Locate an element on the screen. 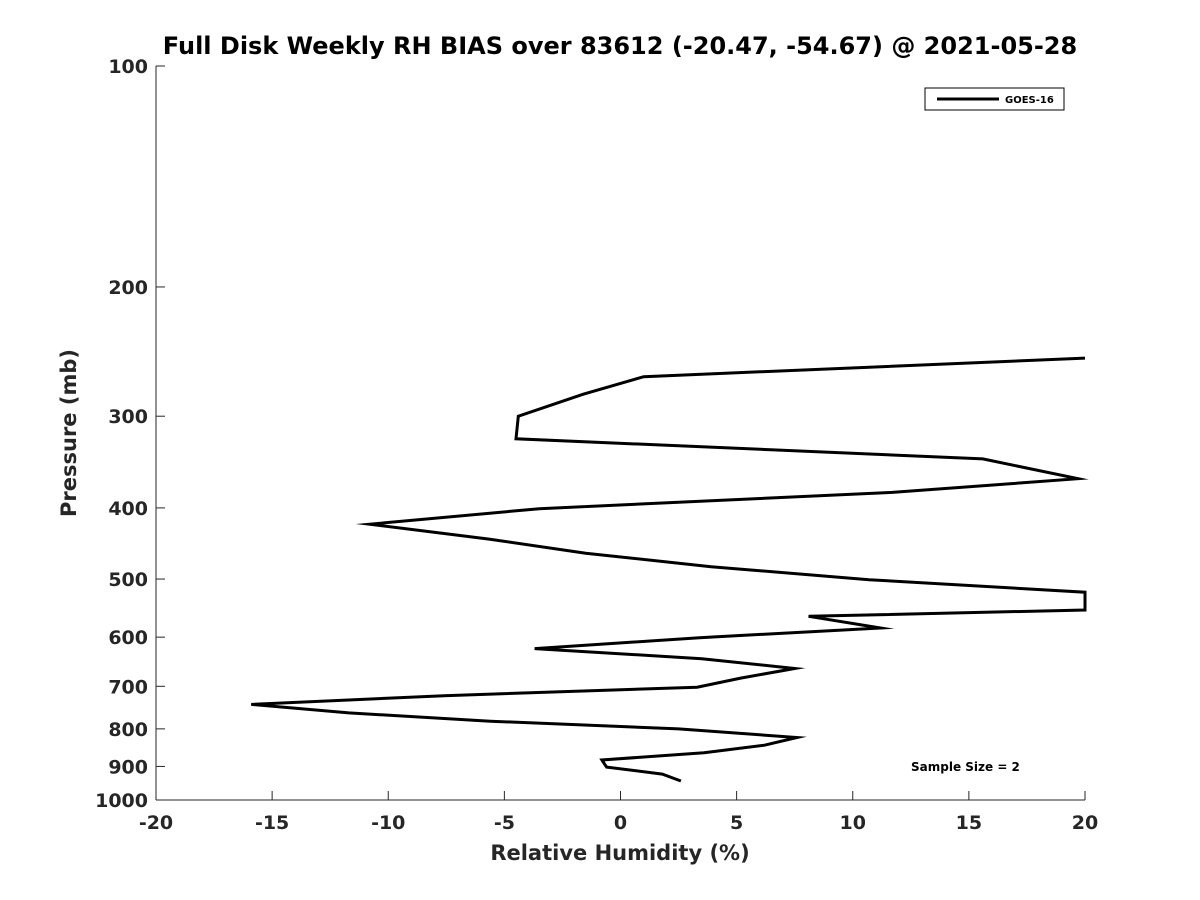  y-tick-label: 200 is located at coordinates (128, 288).